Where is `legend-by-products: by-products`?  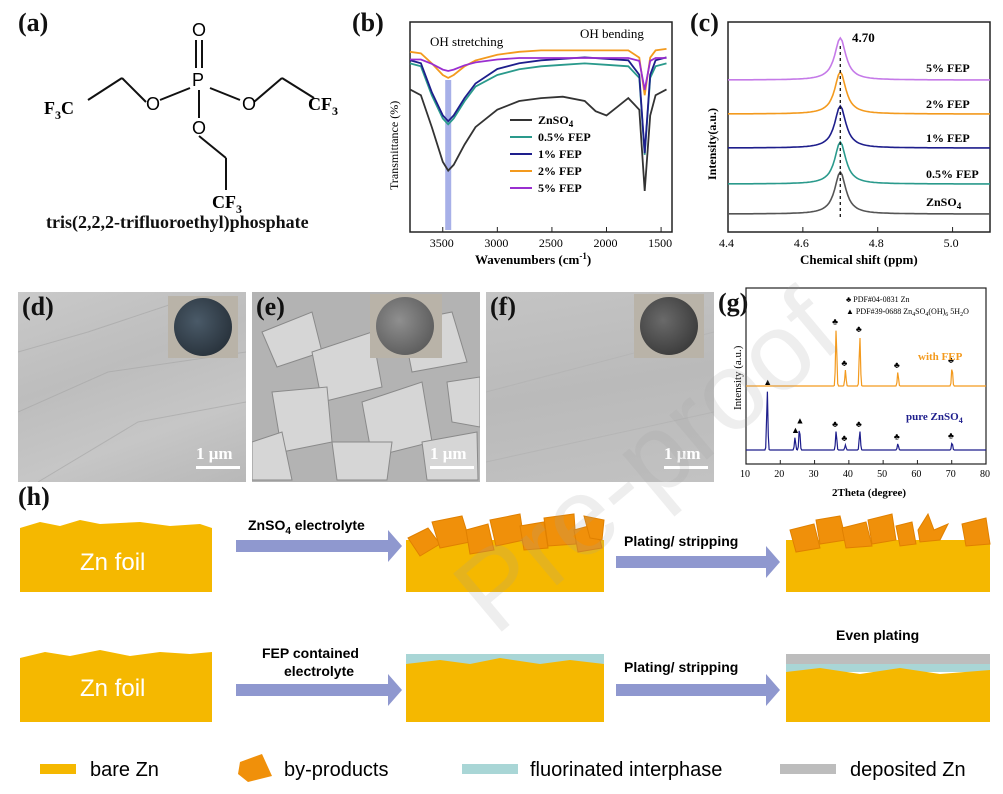 legend-by-products: by-products is located at coordinates (336, 770).